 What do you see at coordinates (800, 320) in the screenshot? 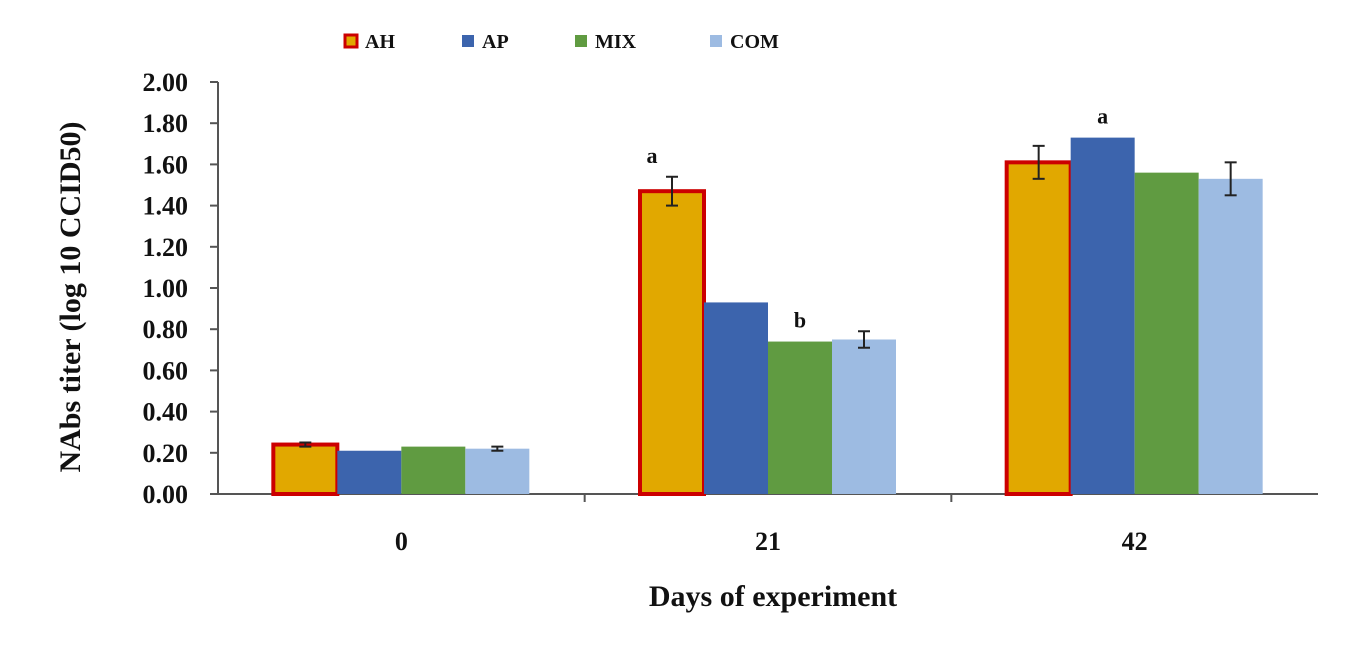
I see `significance-label: b` at bounding box center [800, 320].